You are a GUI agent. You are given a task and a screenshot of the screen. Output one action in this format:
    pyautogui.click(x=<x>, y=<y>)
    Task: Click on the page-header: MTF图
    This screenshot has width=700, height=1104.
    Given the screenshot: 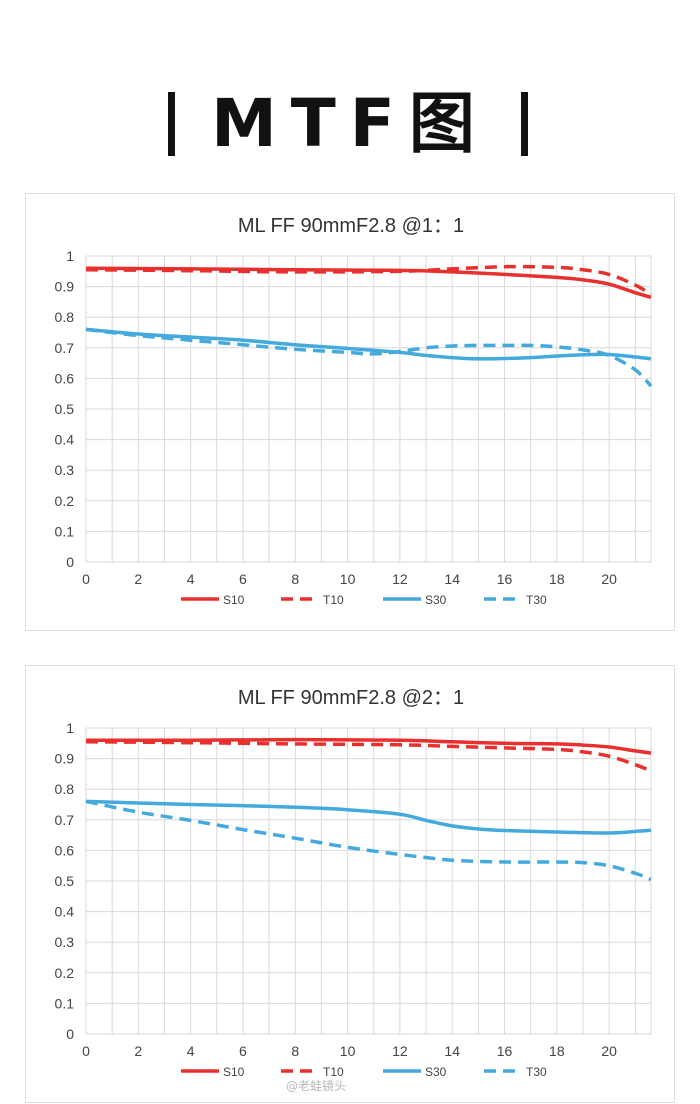 What is the action you would take?
    pyautogui.click(x=350, y=123)
    